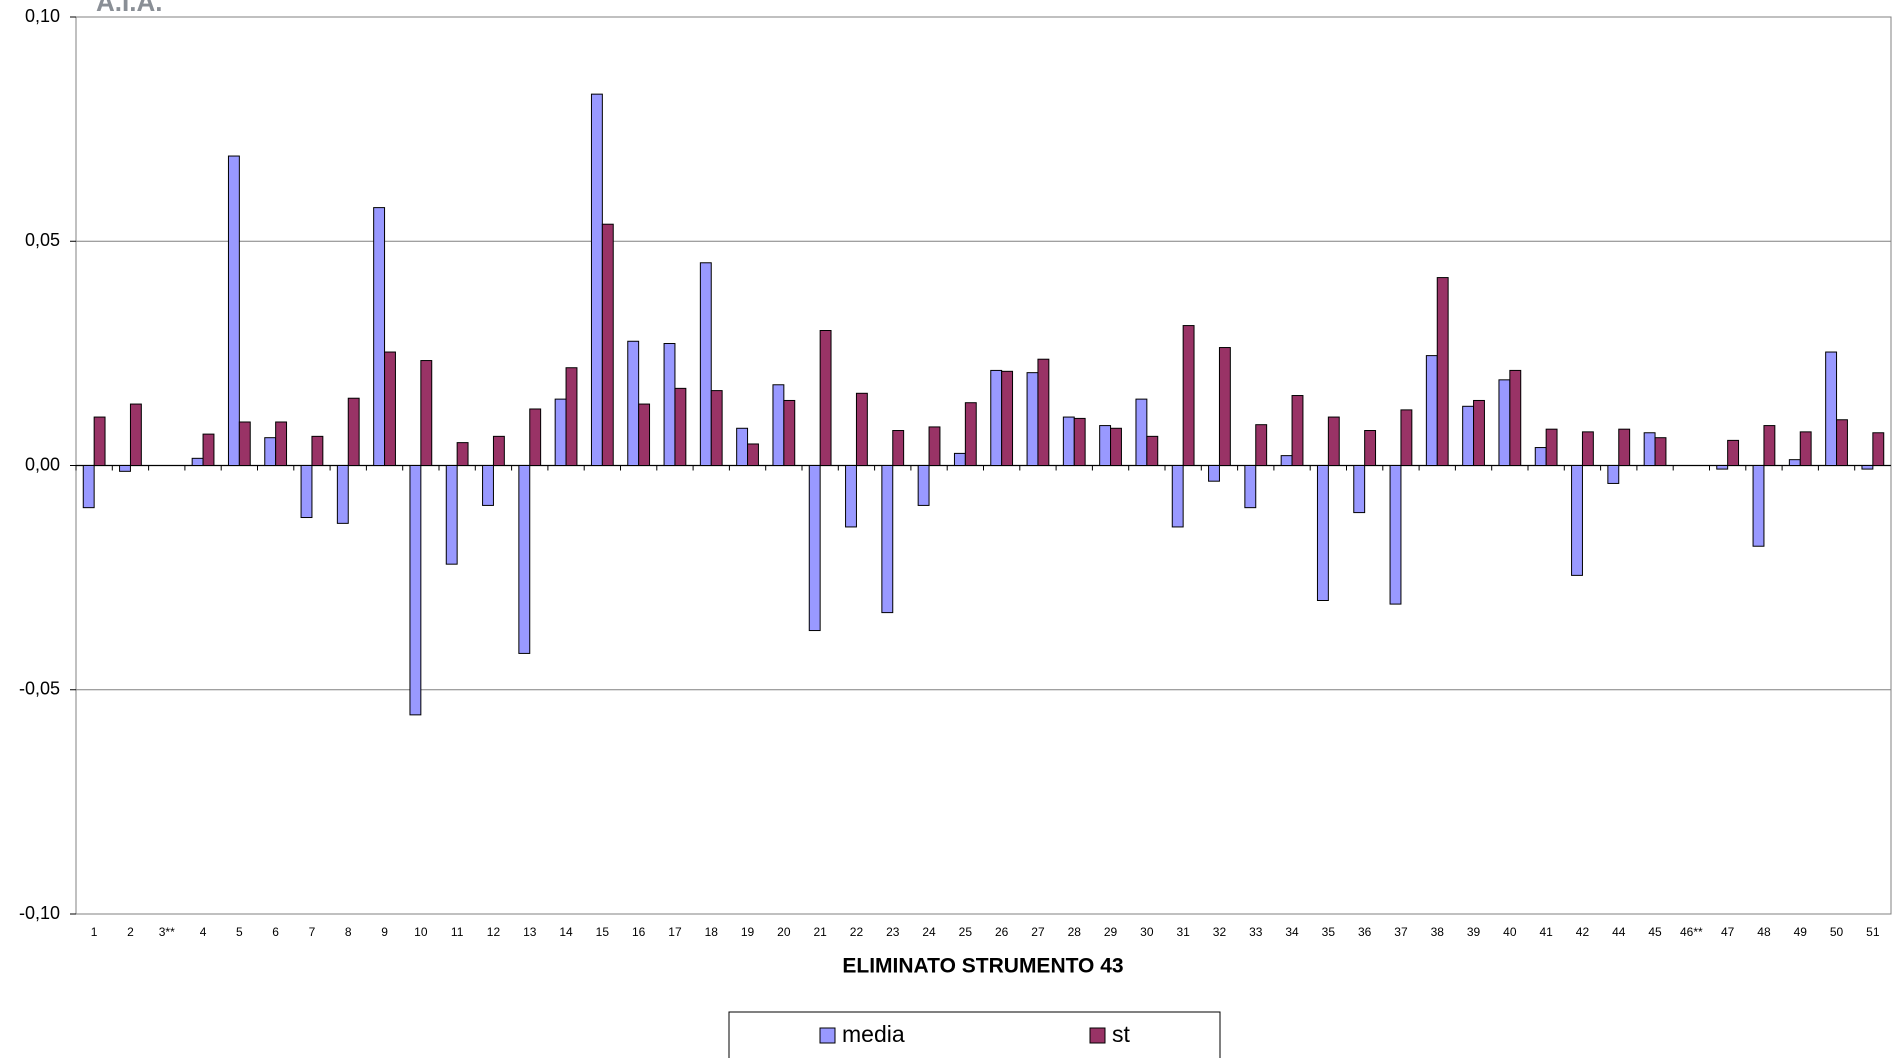 The image size is (1894, 1058). Describe the element at coordinates (893, 932) in the screenshot. I see `x-tick-label: 23` at that location.